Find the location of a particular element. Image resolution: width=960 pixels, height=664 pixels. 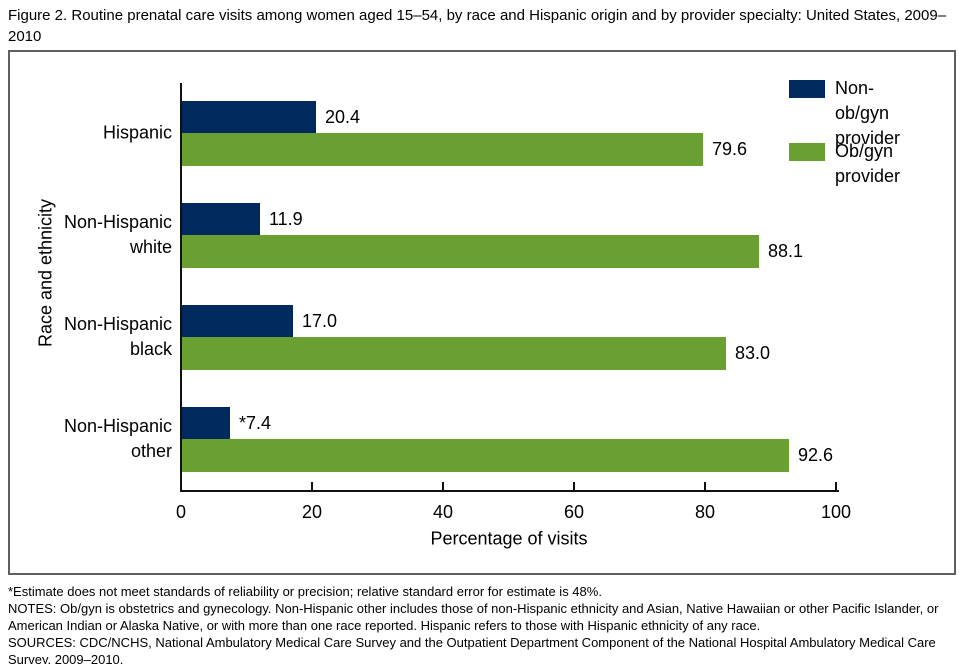

y-axis-line is located at coordinates (181, 287).